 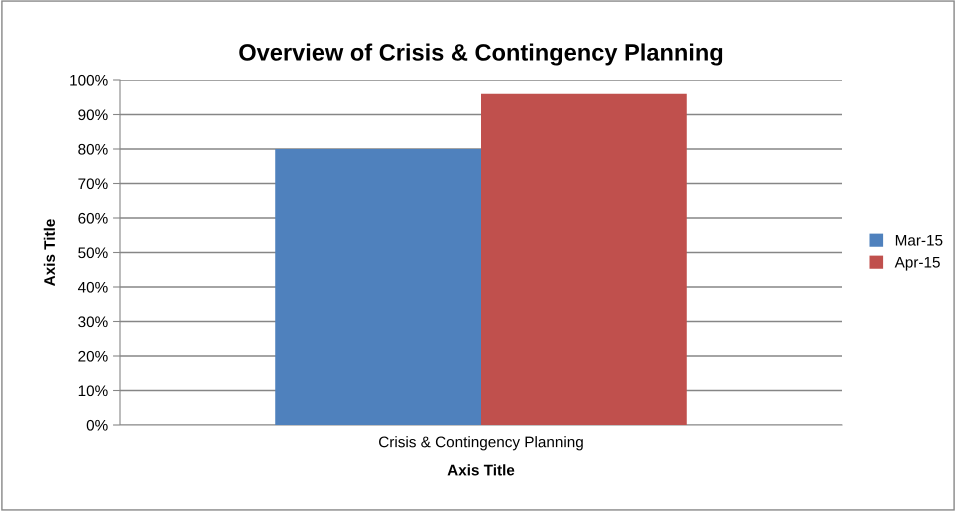 I want to click on y-tick-label: 10%, so click(x=93, y=390).